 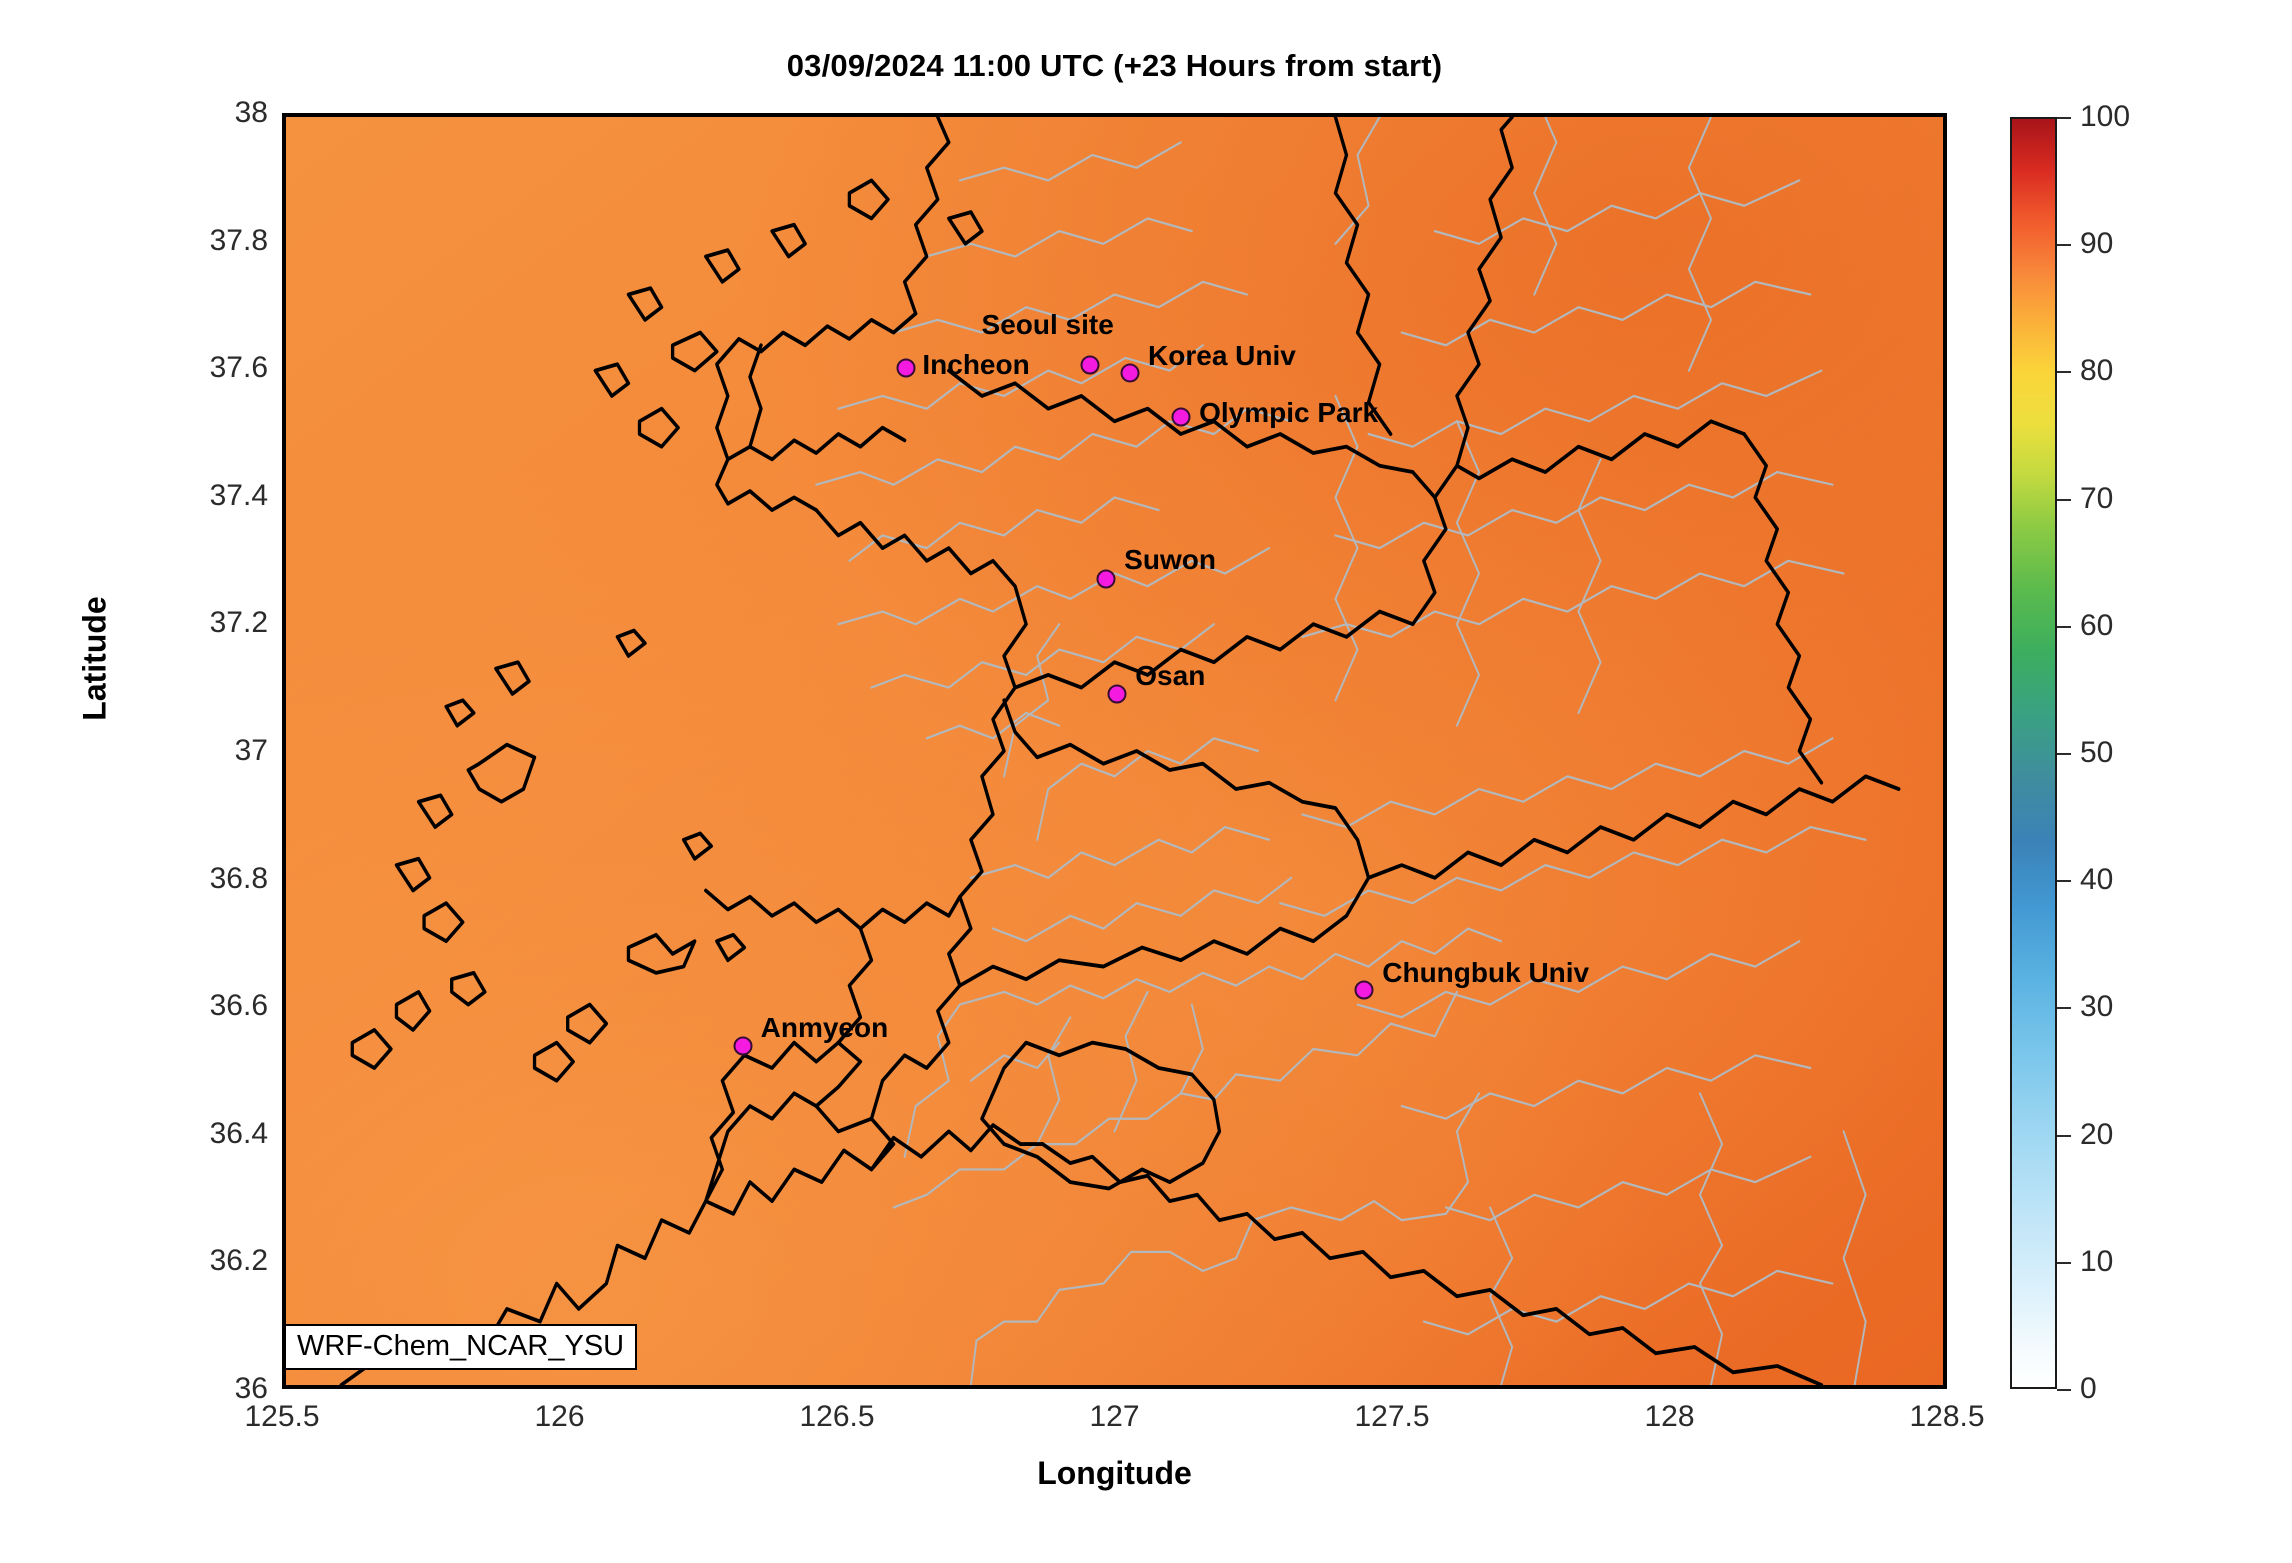 What do you see at coordinates (2097, 1134) in the screenshot?
I see `colorbar-tick-label: 20` at bounding box center [2097, 1134].